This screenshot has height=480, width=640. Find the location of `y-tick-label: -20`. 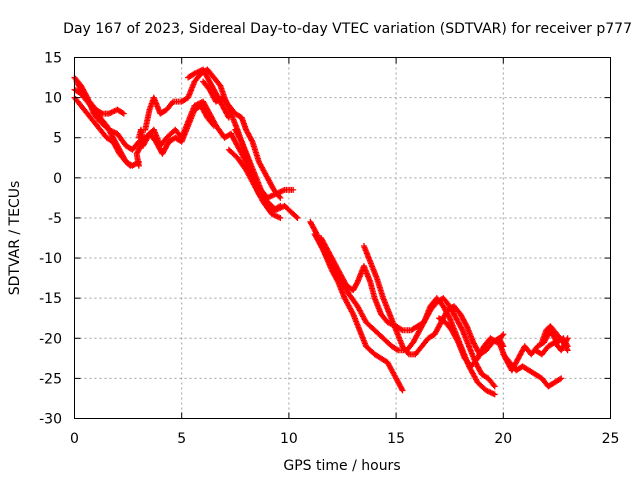

y-tick-label: -20 is located at coordinates (50, 339).